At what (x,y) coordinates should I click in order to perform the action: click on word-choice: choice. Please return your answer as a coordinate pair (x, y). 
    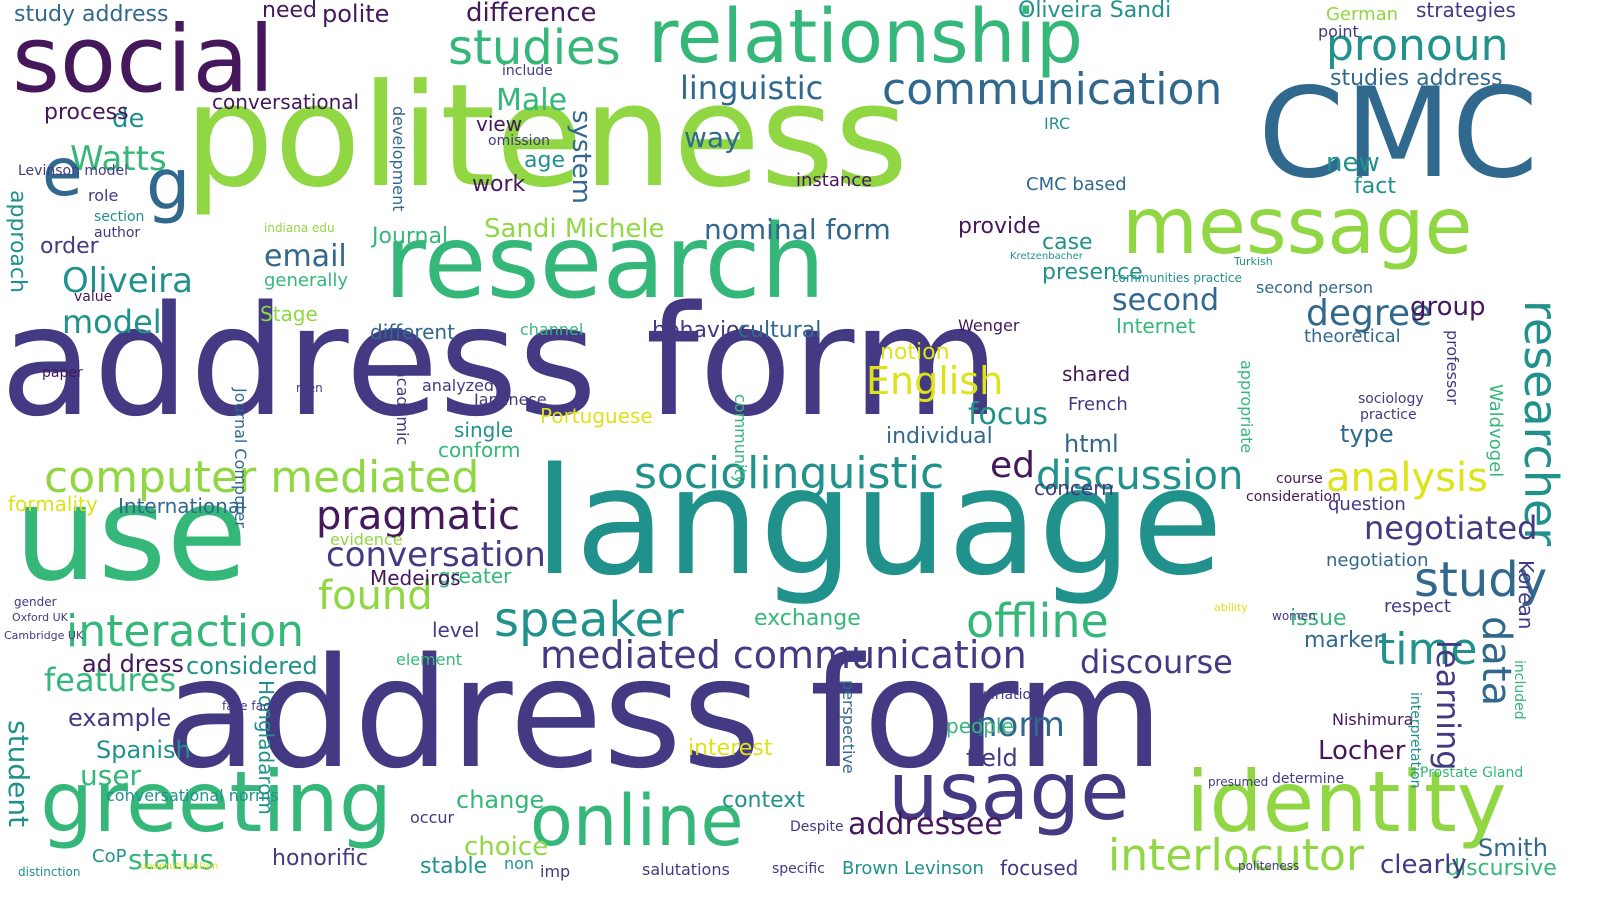
    Looking at the image, I should click on (506, 847).